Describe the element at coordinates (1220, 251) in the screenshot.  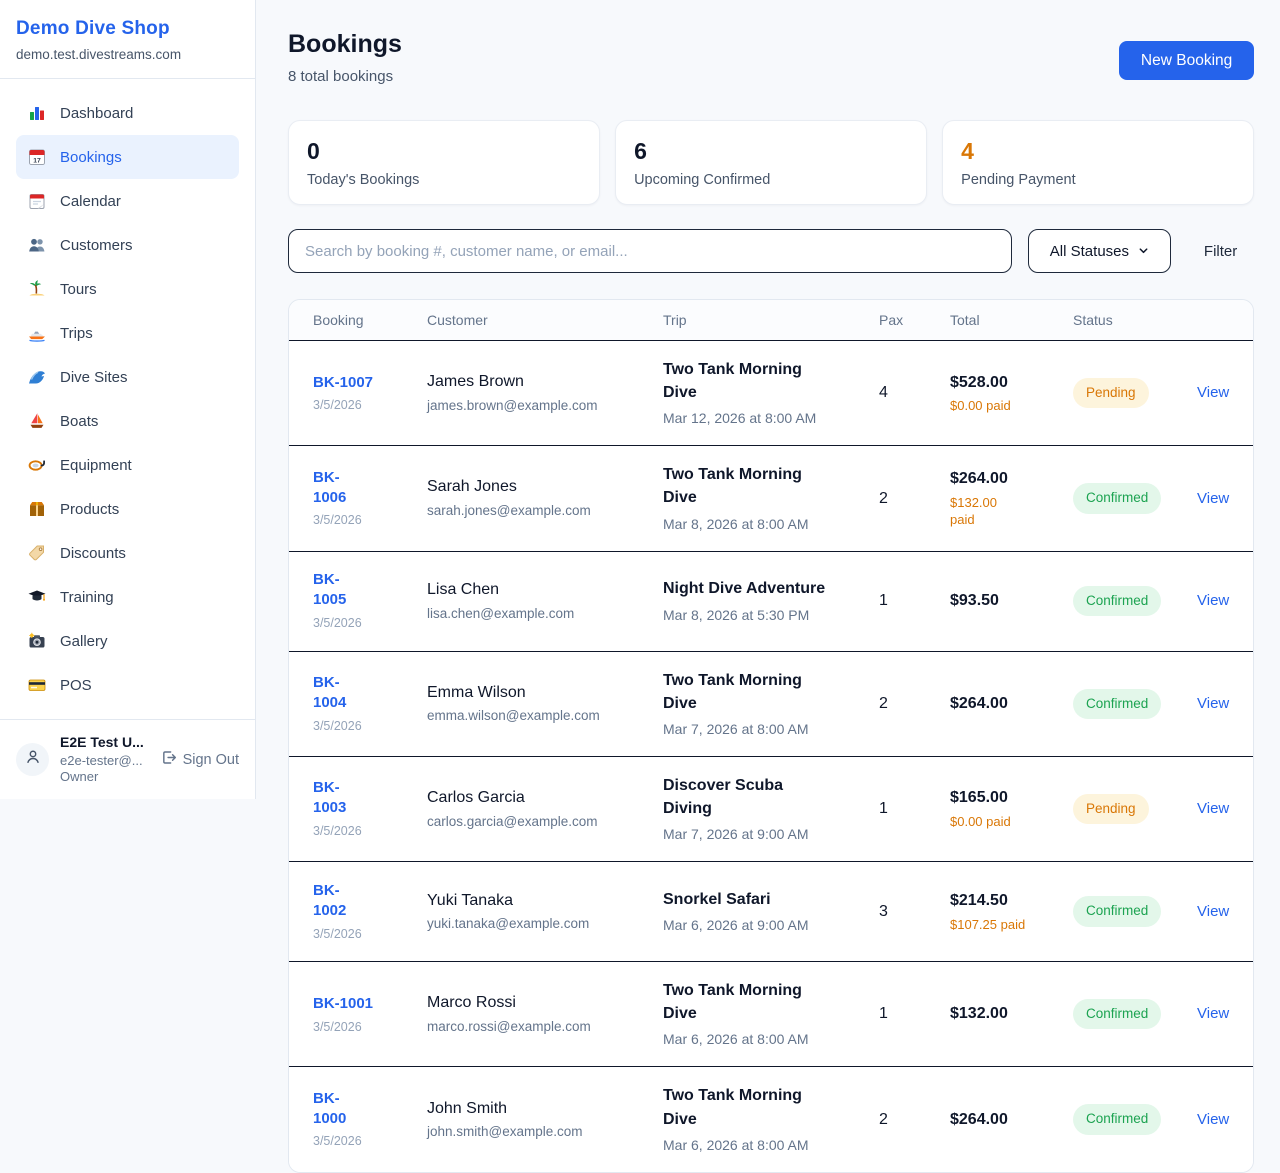
I see `filter-button: Filter` at that location.